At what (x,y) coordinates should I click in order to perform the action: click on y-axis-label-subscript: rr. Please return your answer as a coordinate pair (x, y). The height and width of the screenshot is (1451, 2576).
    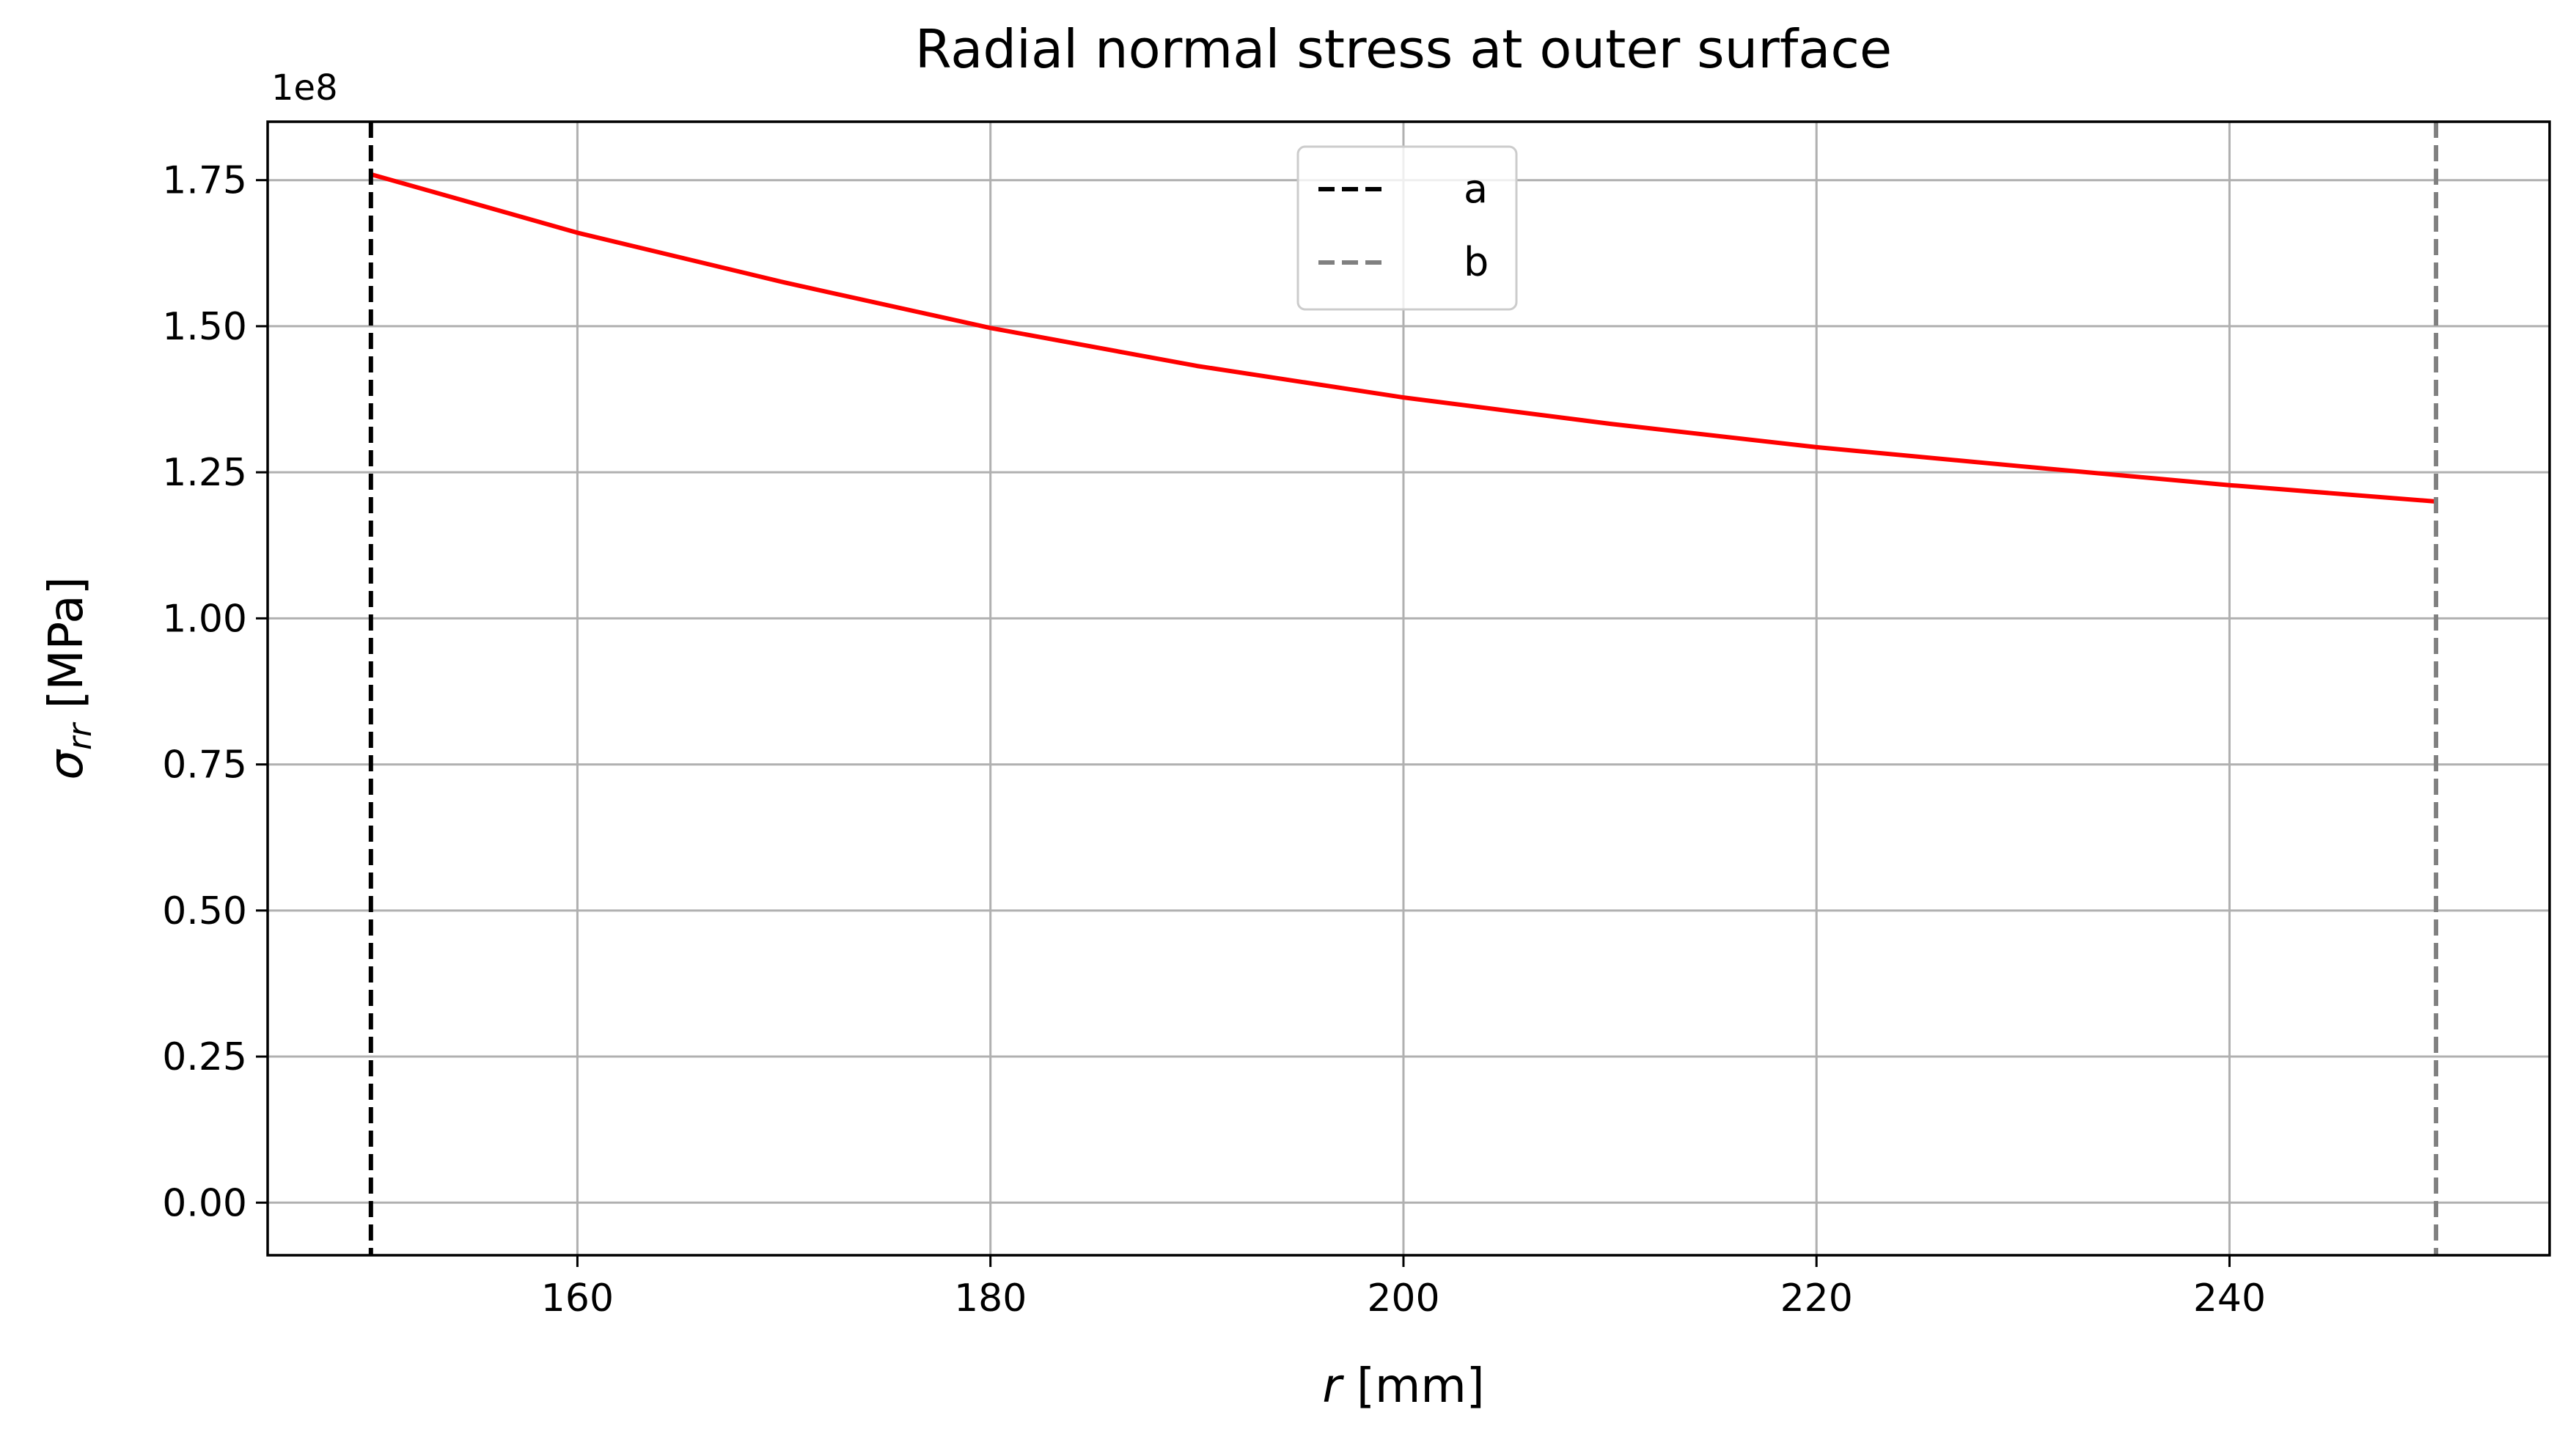
    Looking at the image, I should click on (80, 735).